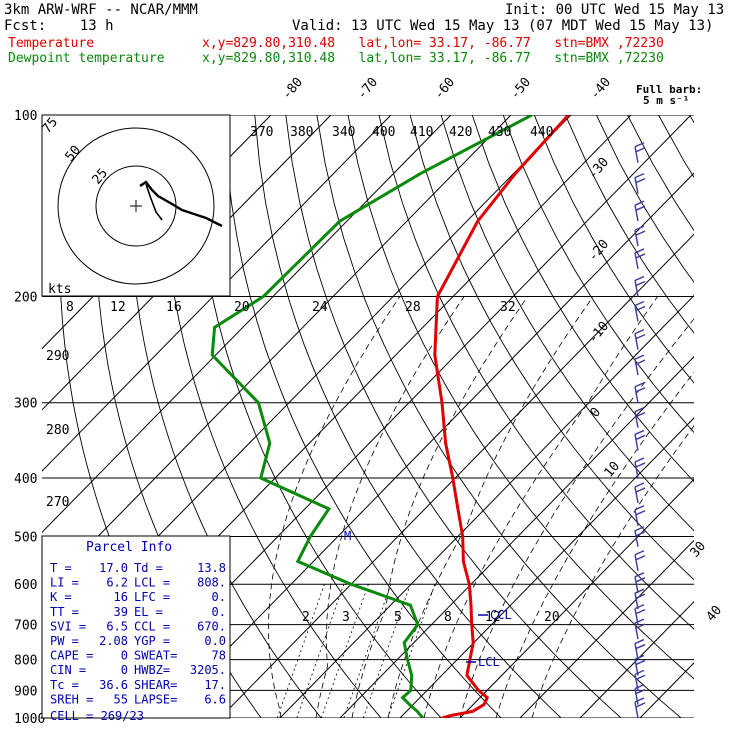  I want to click on barb-legend-title: Full barb:, so click(669, 89).